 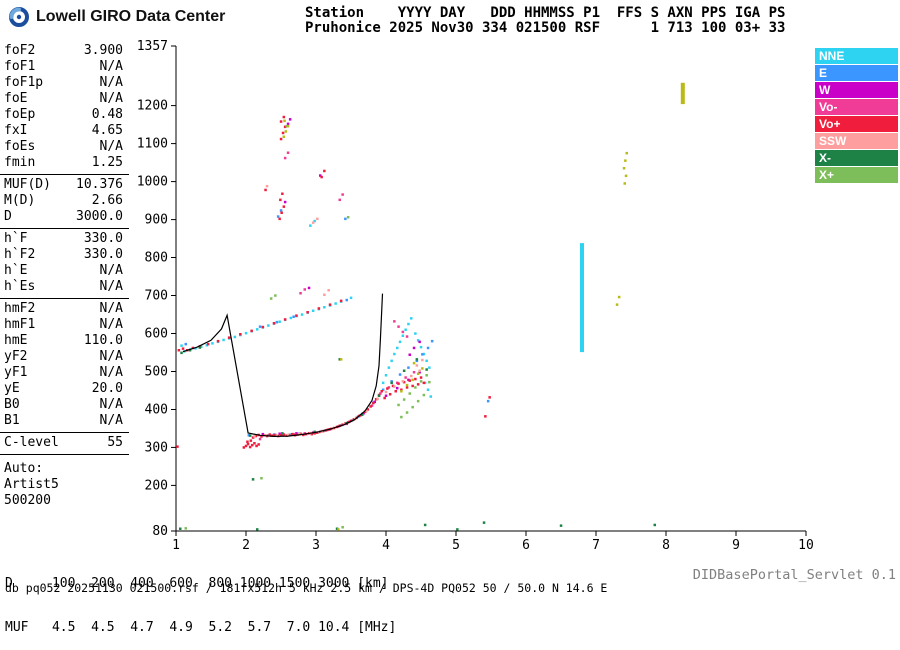 I want to click on scatter-series-e, so click(x=337, y=323).